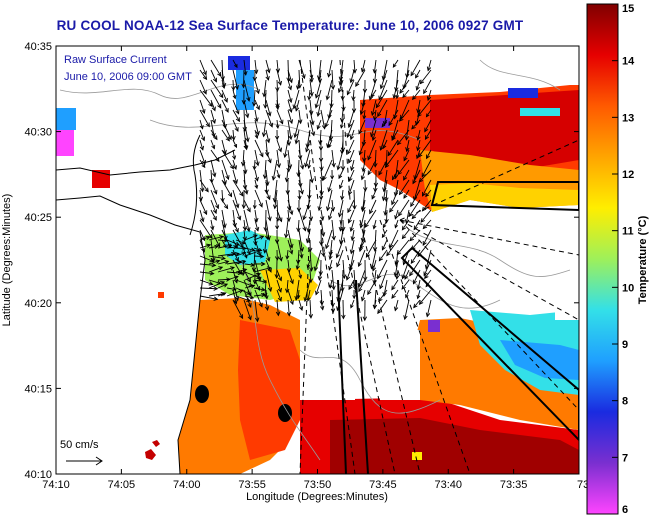  What do you see at coordinates (66, 119) in the screenshot?
I see `sst-patch-northwest-blue` at bounding box center [66, 119].